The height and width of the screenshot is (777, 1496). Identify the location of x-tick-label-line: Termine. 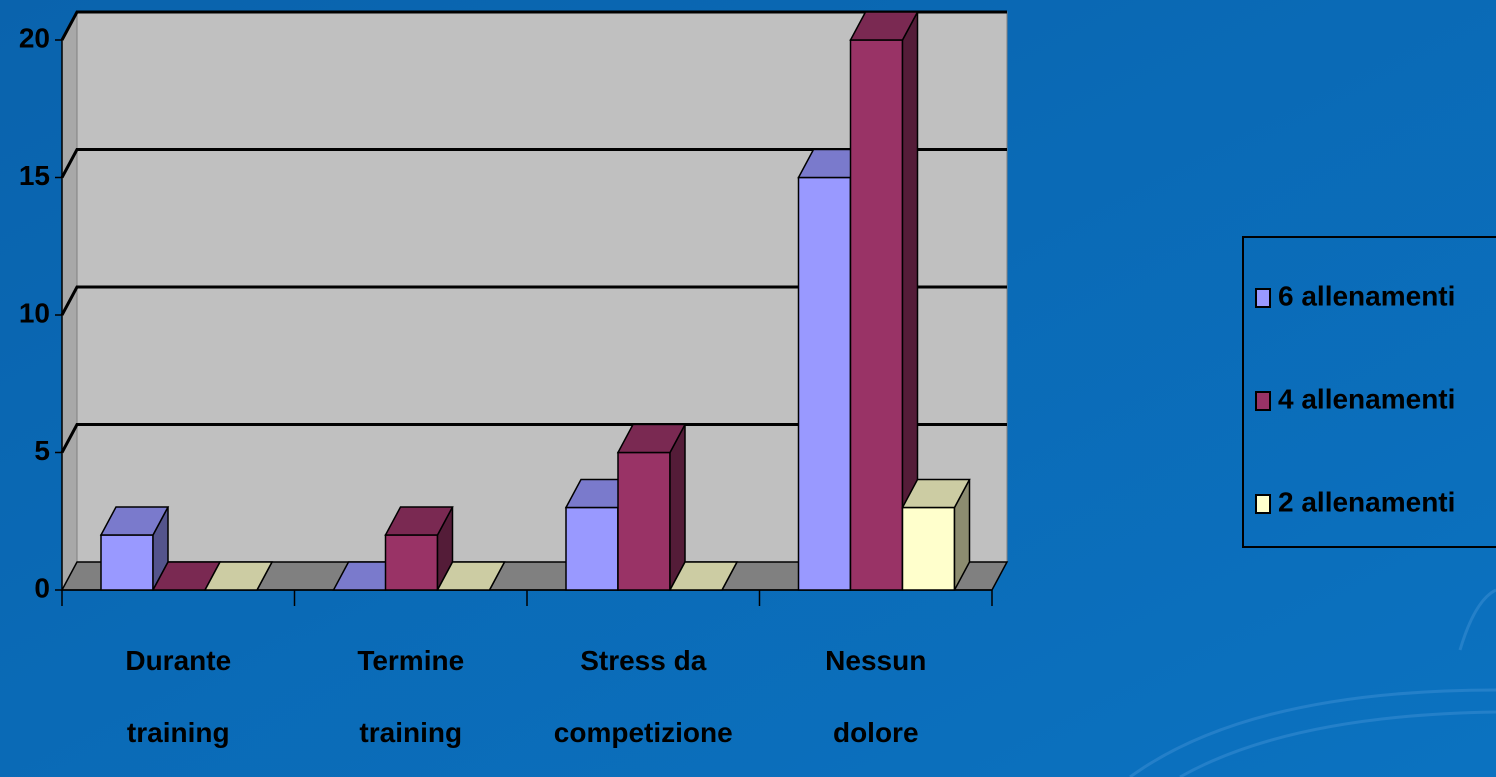
(410, 660).